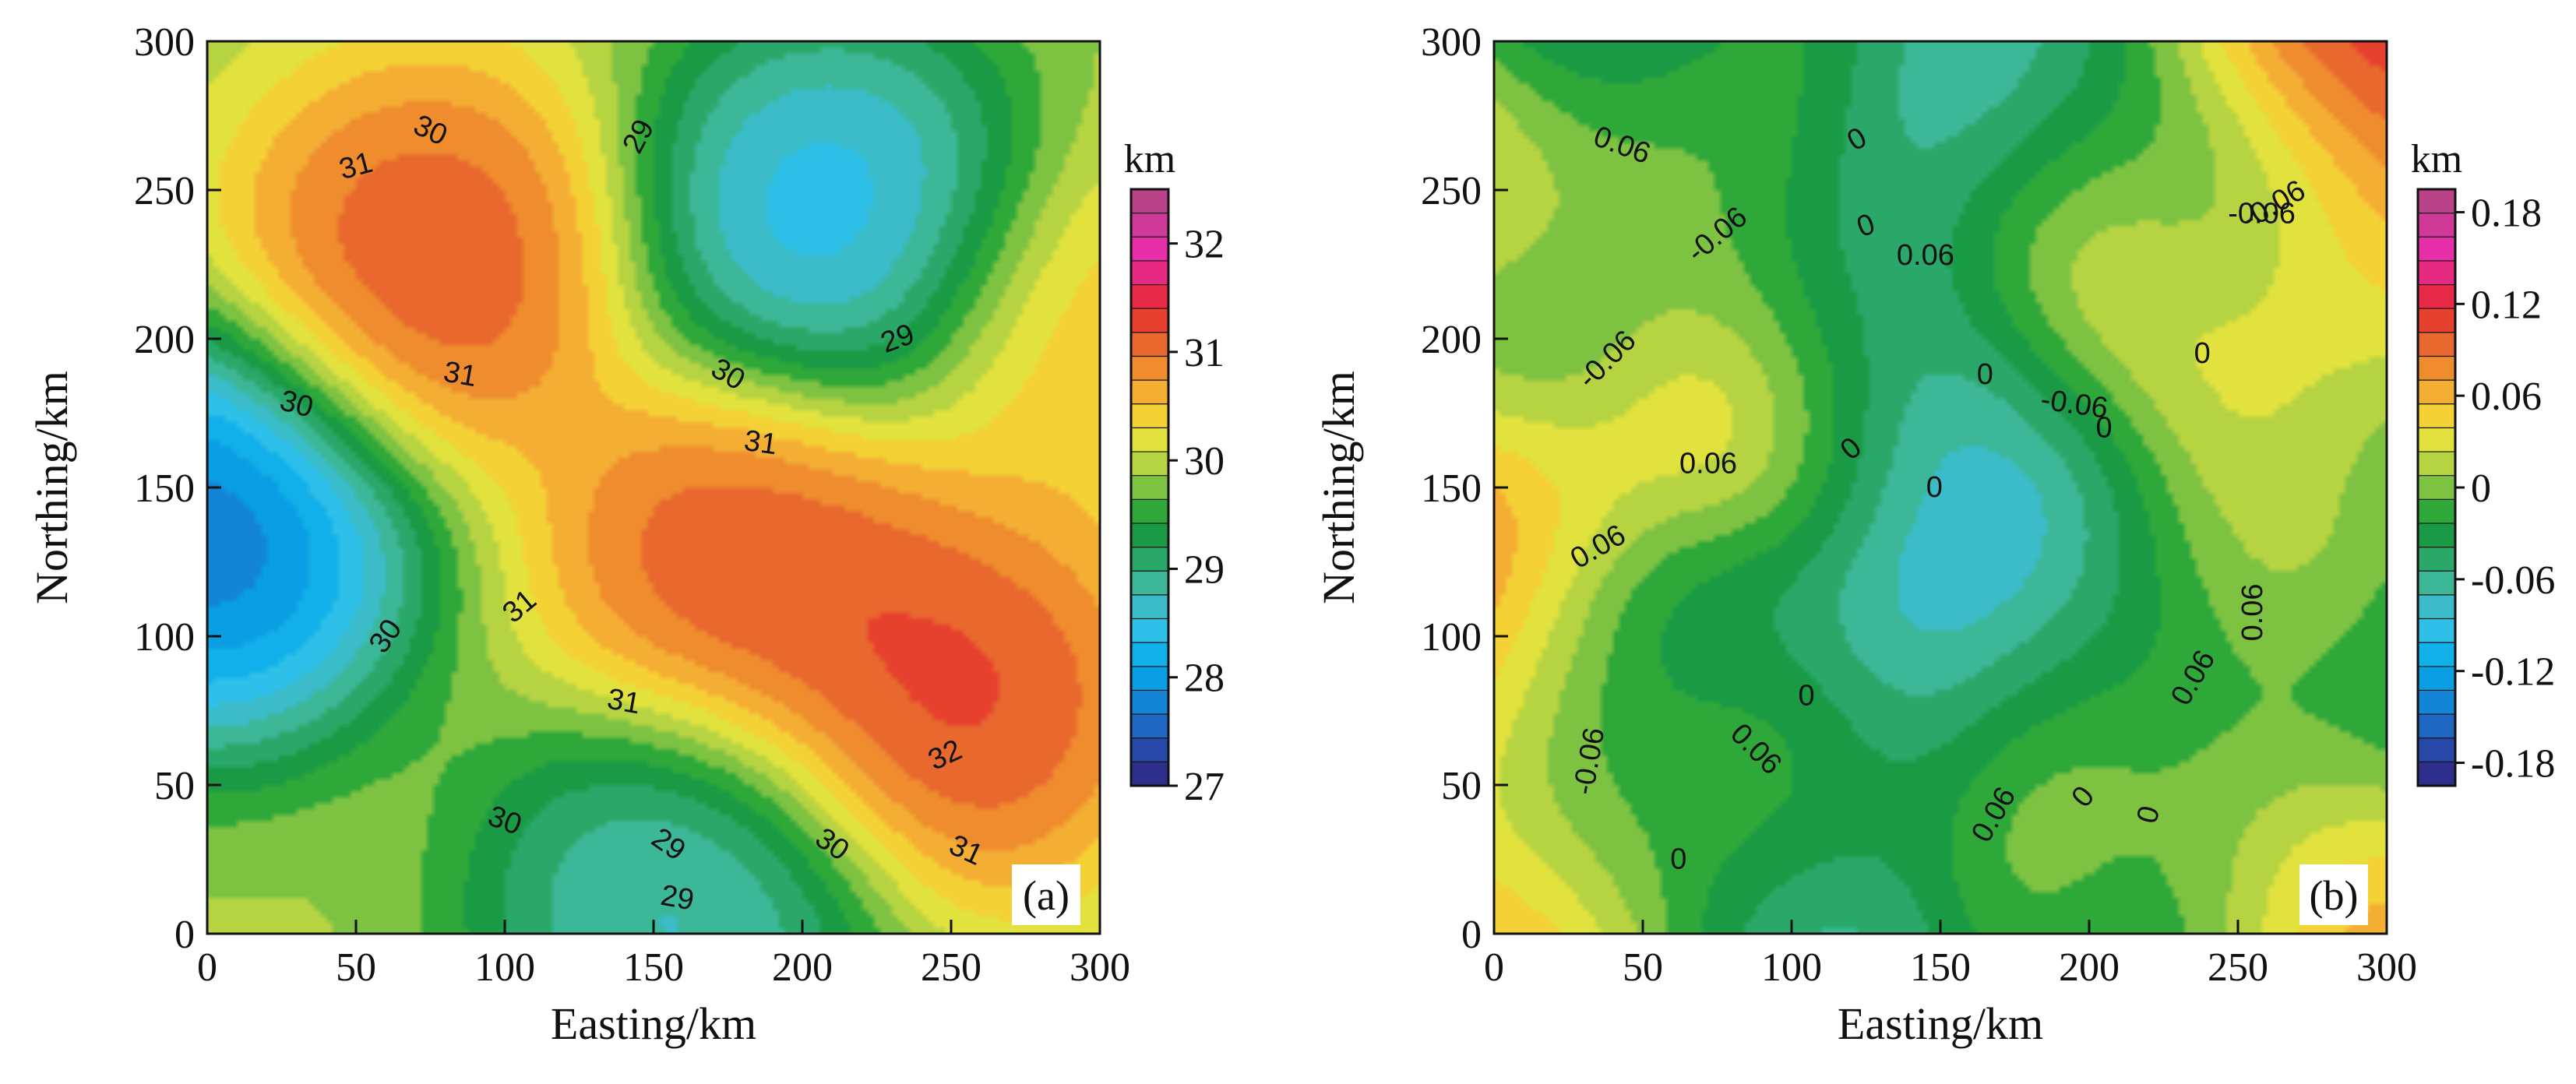 The width and height of the screenshot is (2576, 1084). I want to click on x-tick-label: 250, so click(2238, 967).